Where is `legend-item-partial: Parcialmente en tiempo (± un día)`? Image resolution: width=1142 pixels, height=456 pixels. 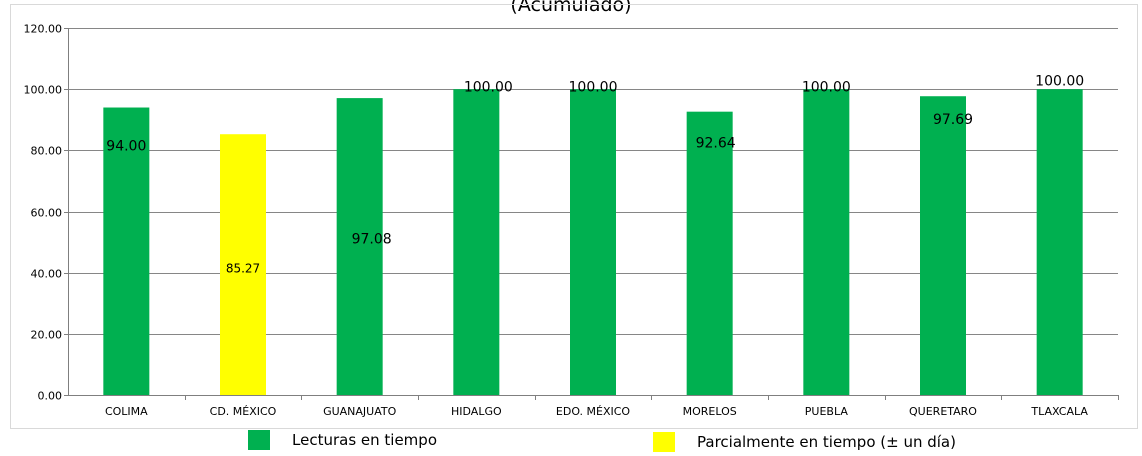 legend-item-partial: Parcialmente en tiempo (± un día) is located at coordinates (804, 442).